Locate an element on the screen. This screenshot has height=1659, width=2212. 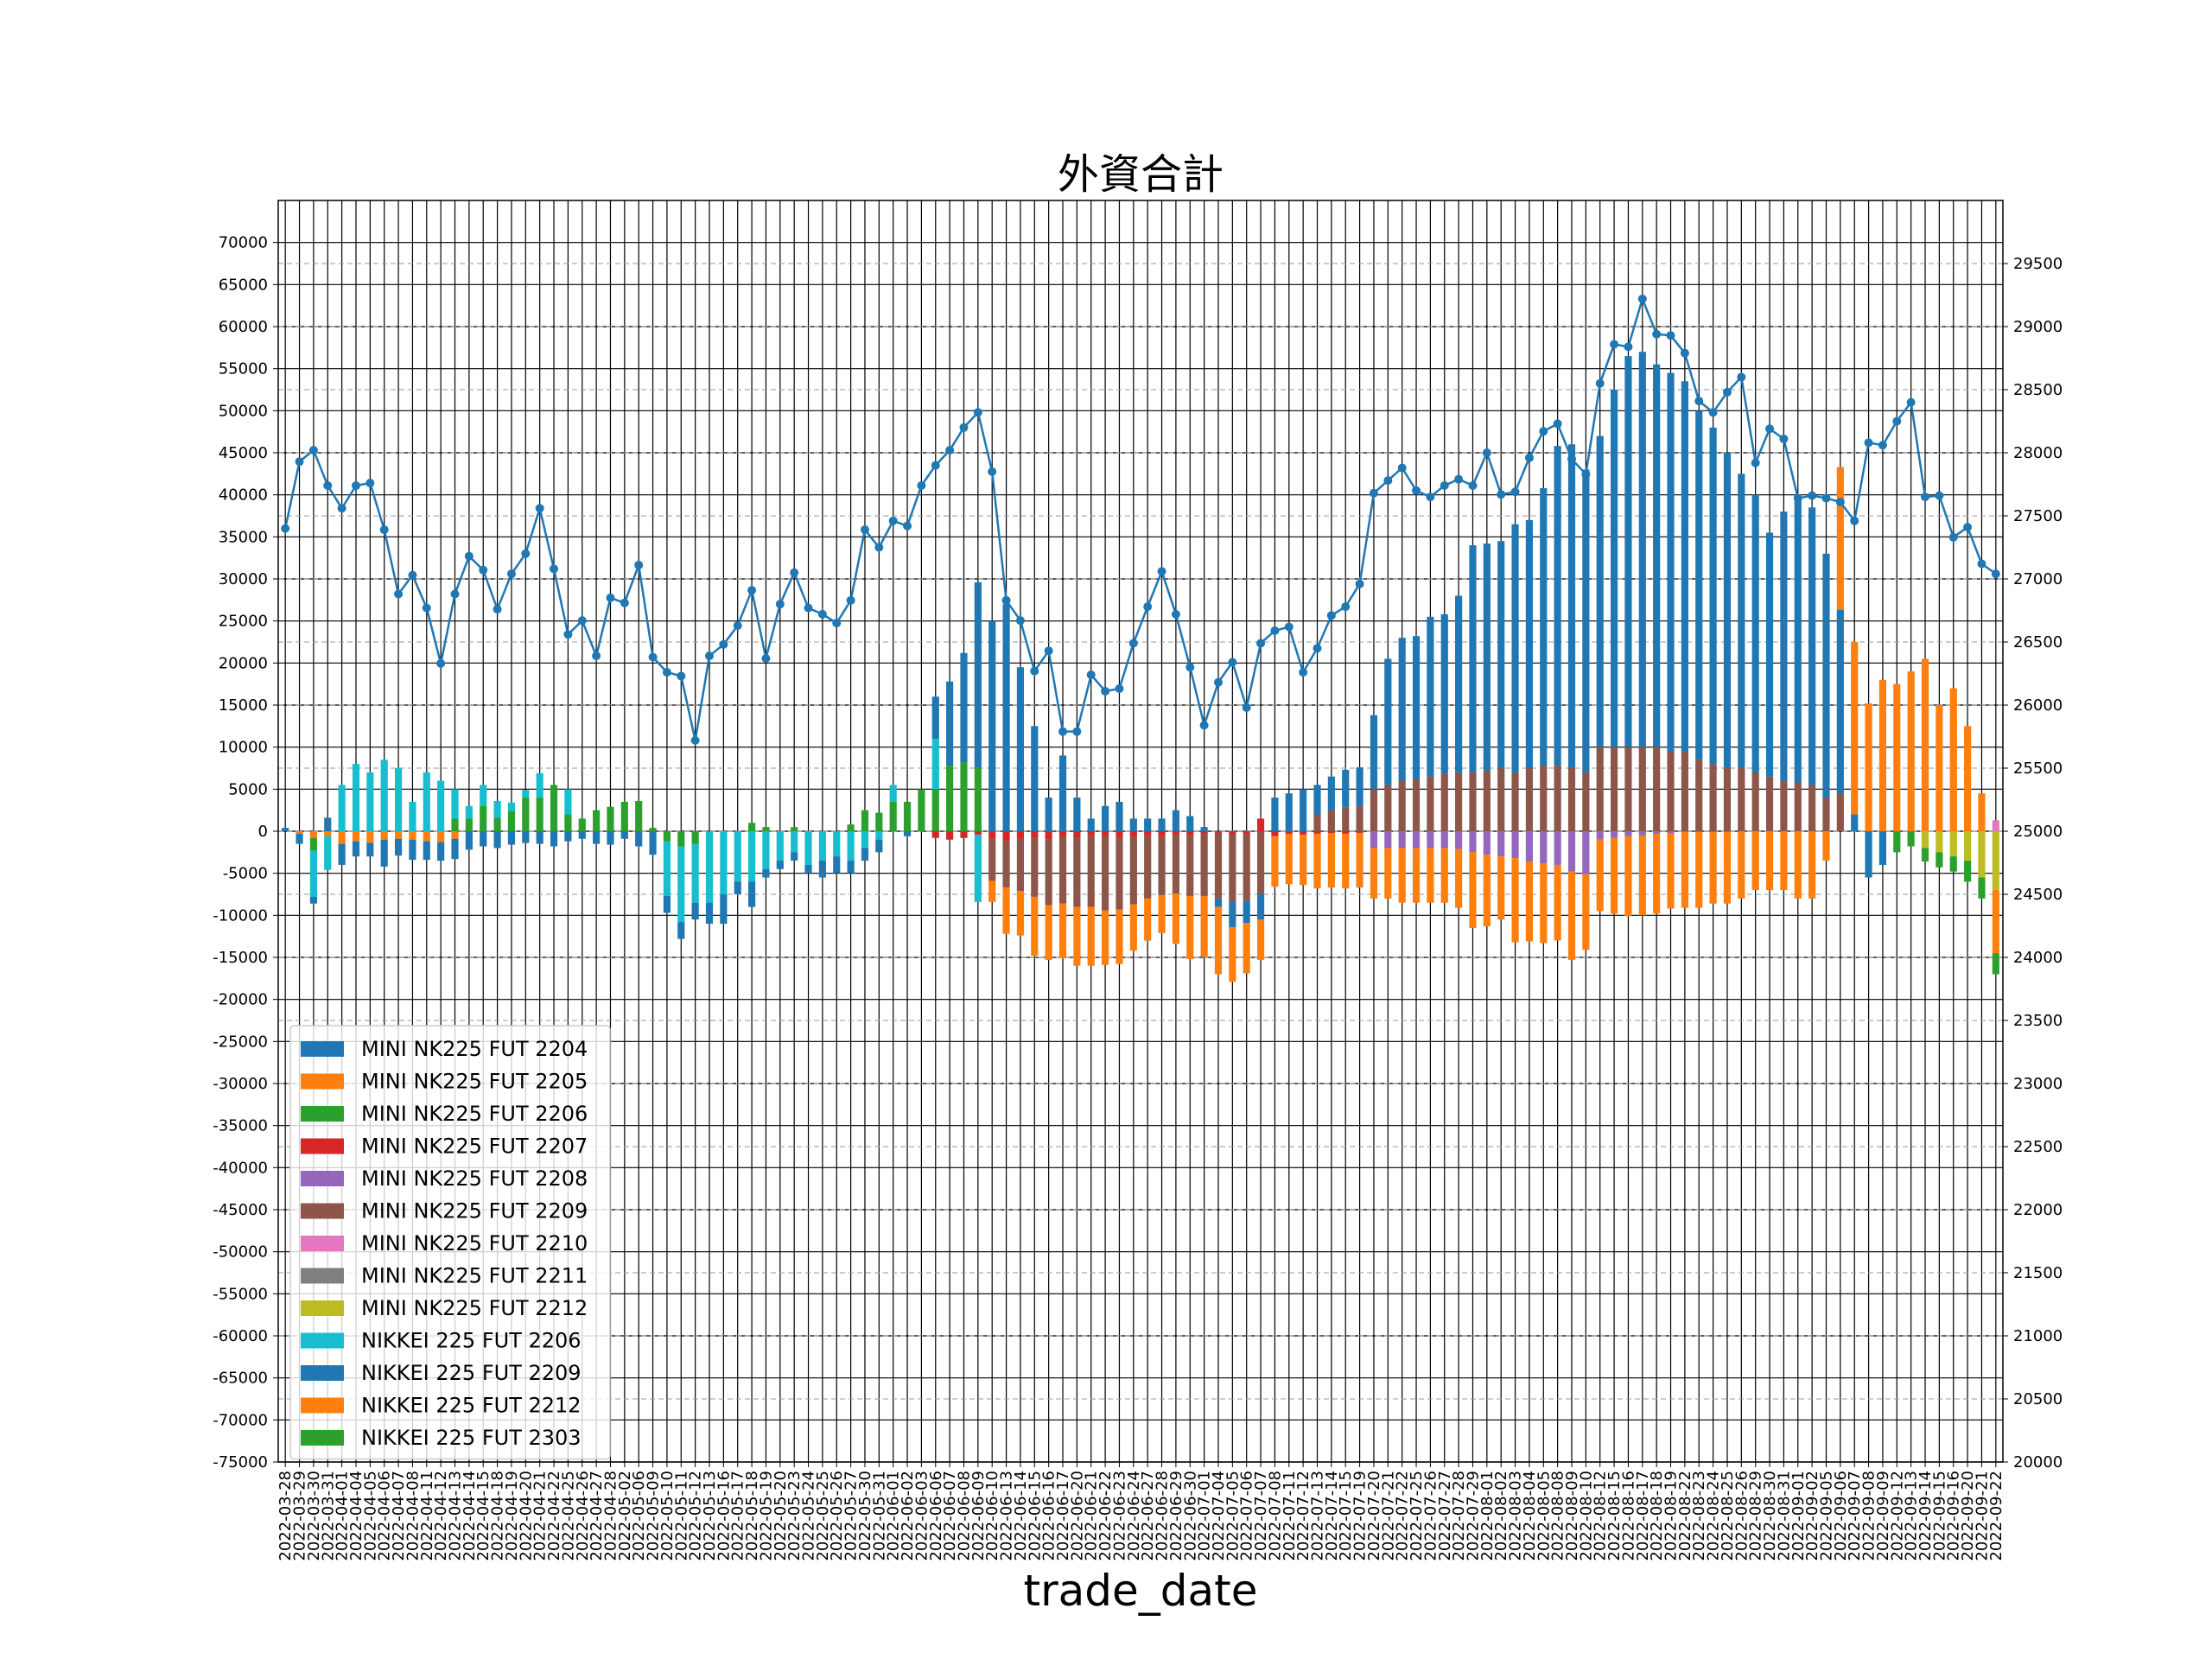
x-tick-label: 2022-08-09 is located at coordinates (1572, 1516).